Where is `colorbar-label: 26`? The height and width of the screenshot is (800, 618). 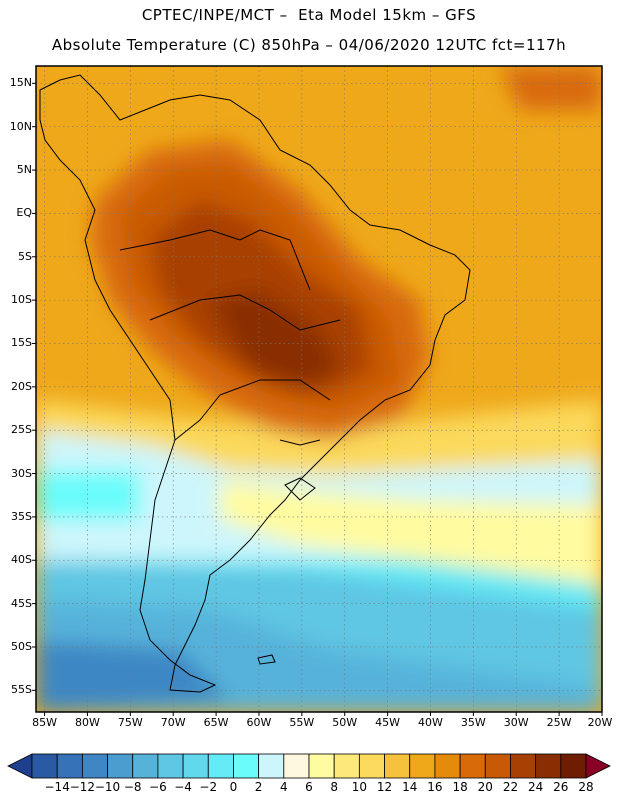 colorbar-label: 26 is located at coordinates (561, 787).